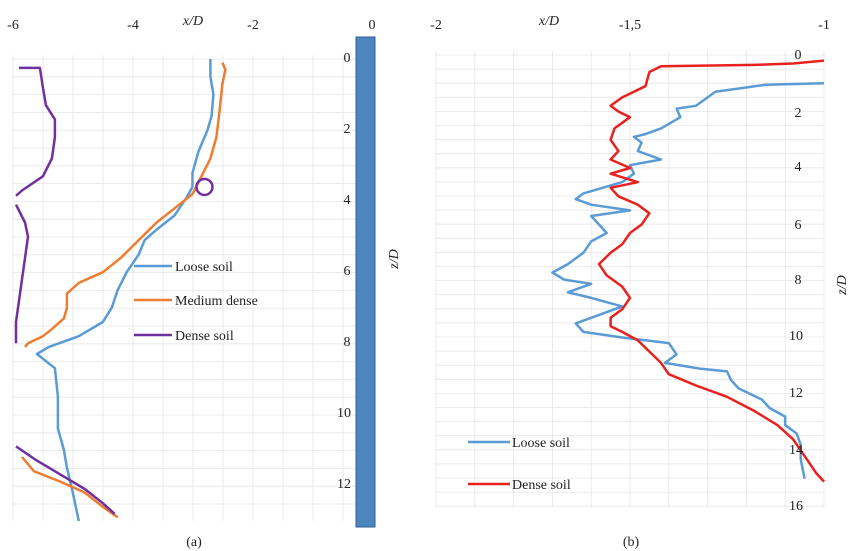 The width and height of the screenshot is (849, 551). What do you see at coordinates (347, 129) in the screenshot?
I see `chart-a-ytick: 2` at bounding box center [347, 129].